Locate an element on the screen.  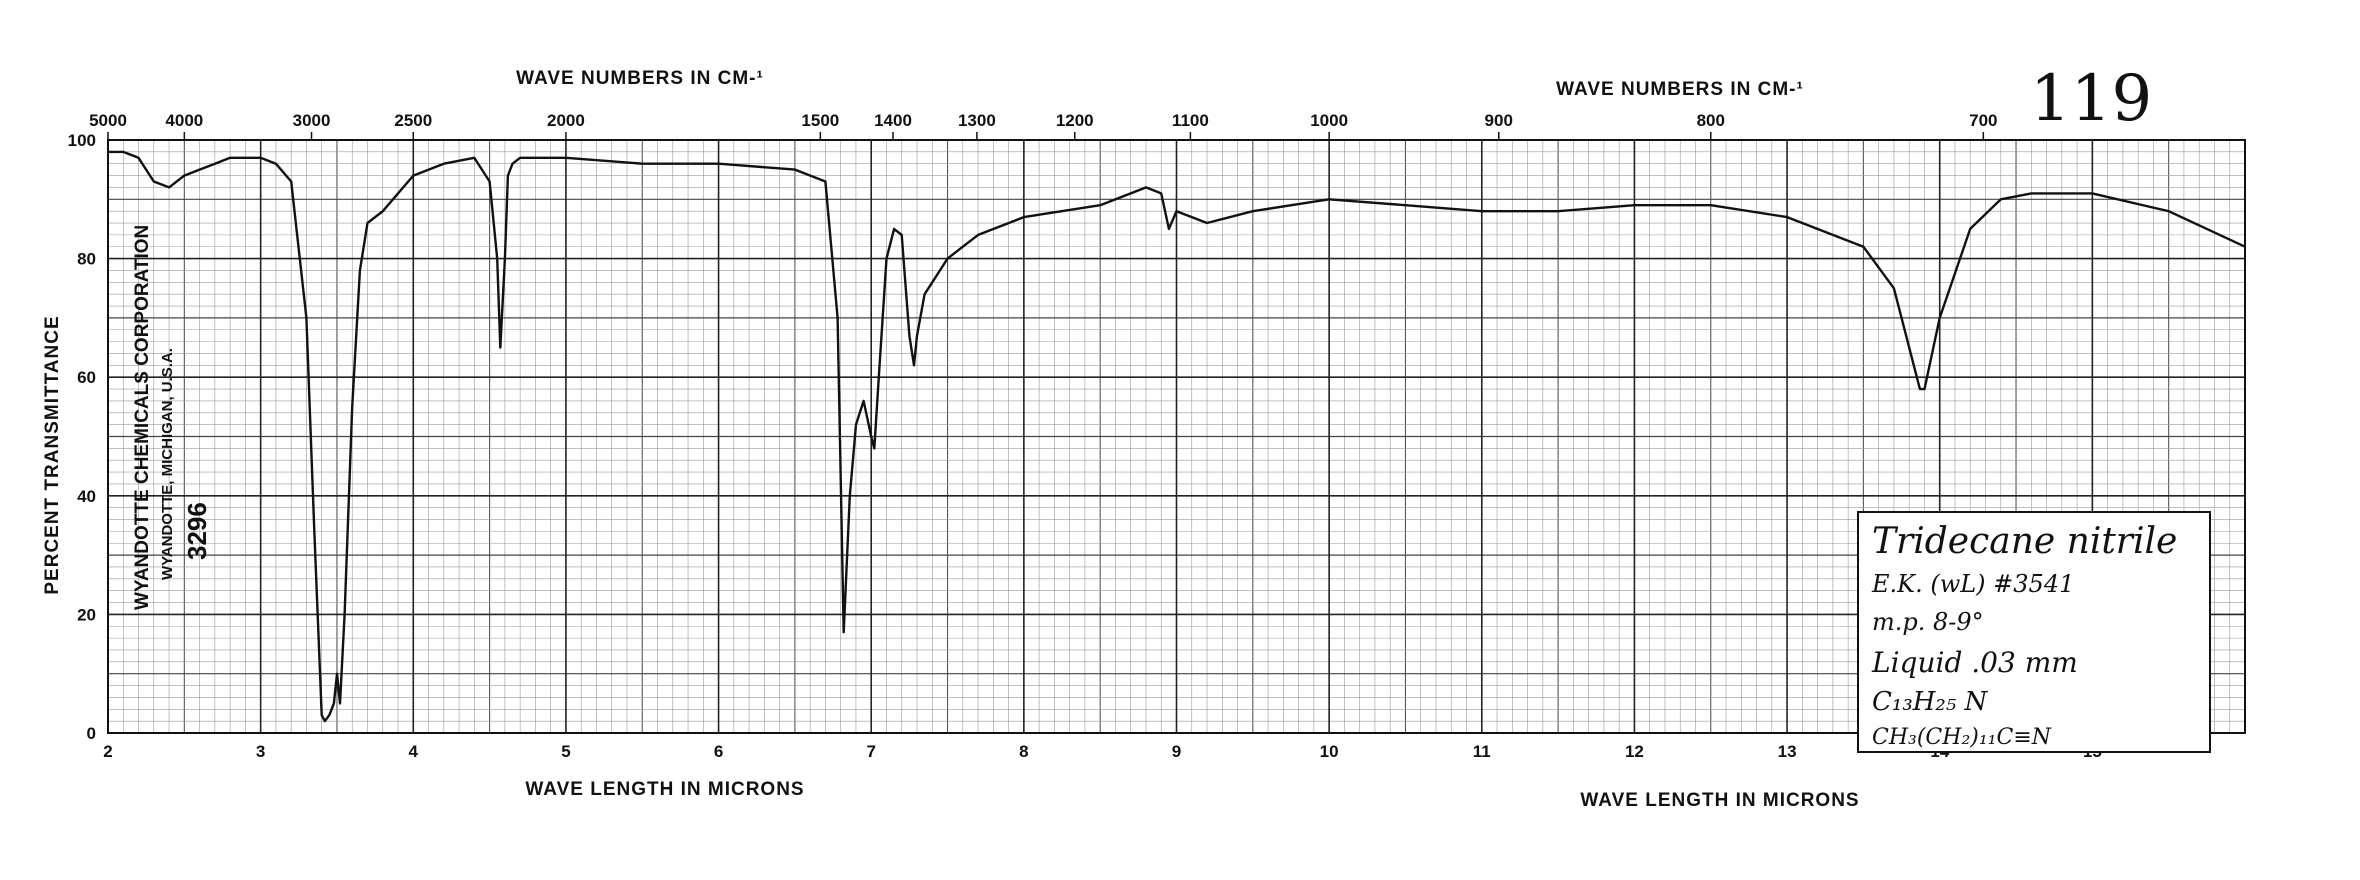
y-tick-label: 40 is located at coordinates (86, 496).